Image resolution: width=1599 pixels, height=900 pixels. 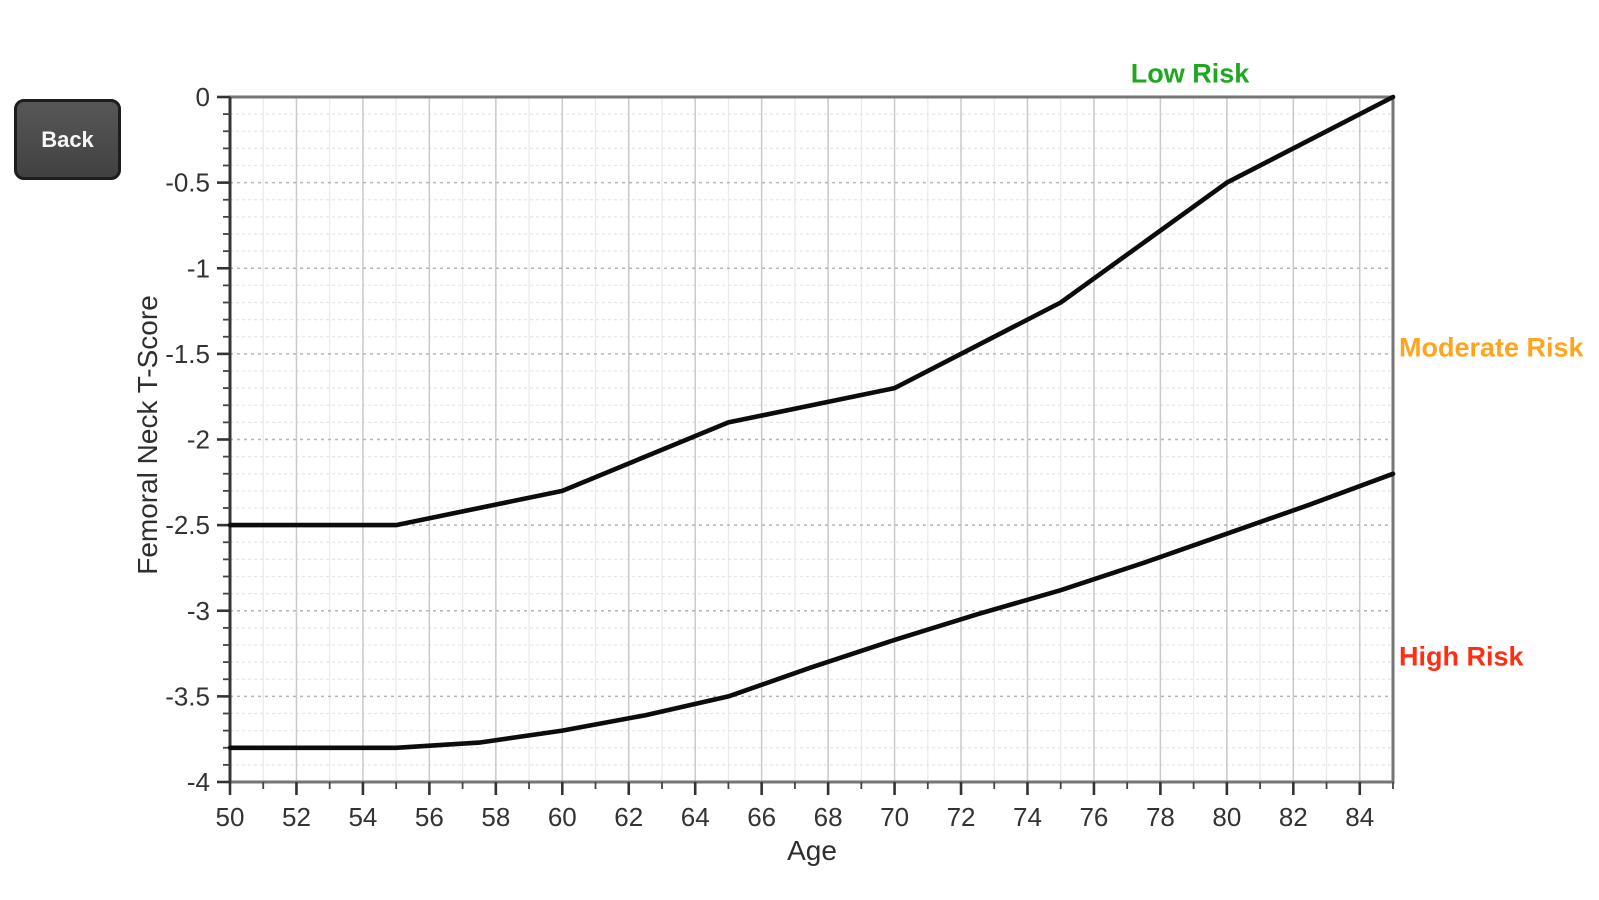 What do you see at coordinates (695, 817) in the screenshot?
I see `x-tick-label: 64` at bounding box center [695, 817].